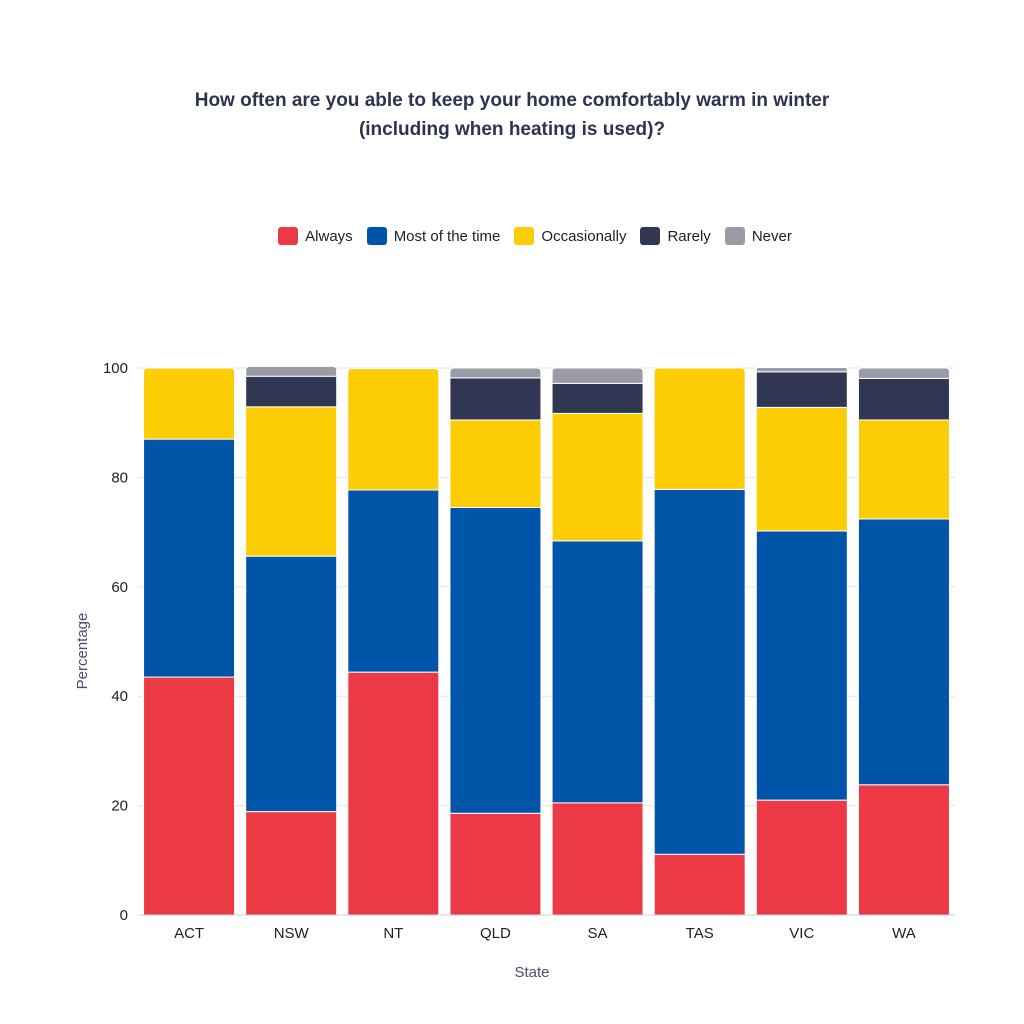  Describe the element at coordinates (495, 463) in the screenshot. I see `bar-qld-occasionally` at that location.